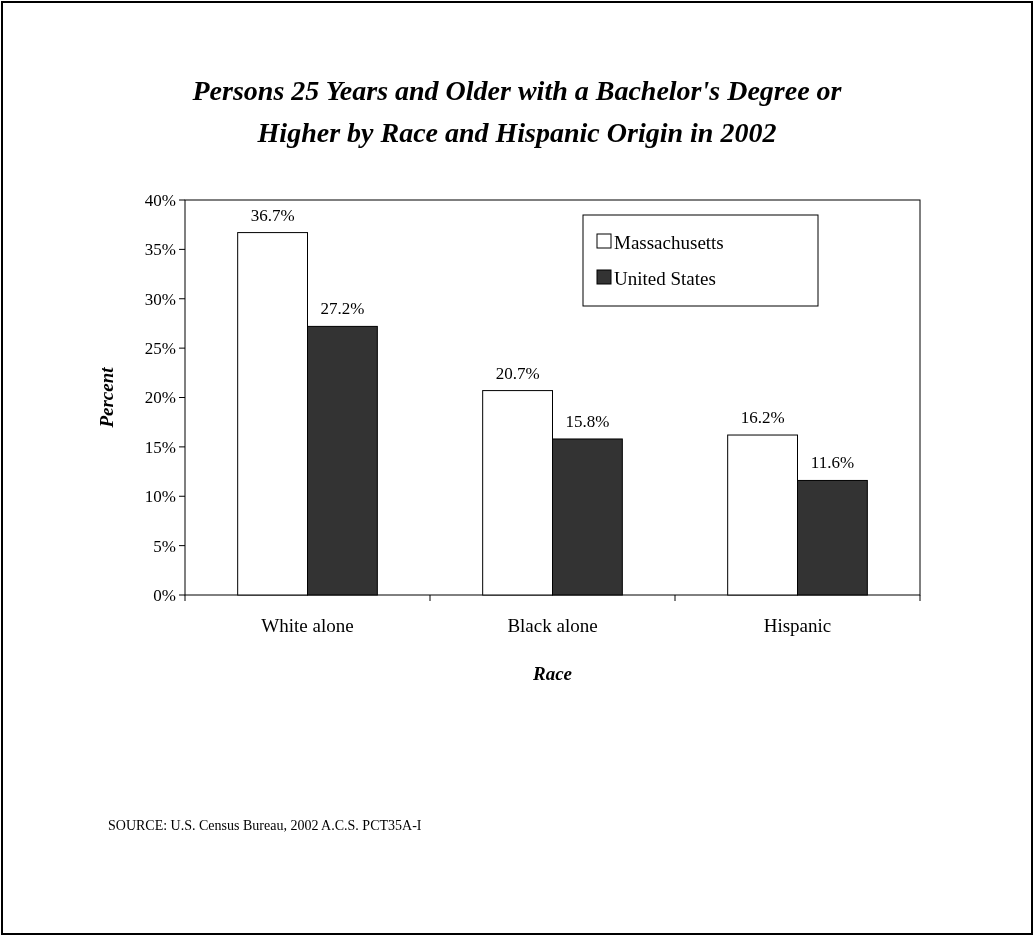 The width and height of the screenshot is (1034, 936). What do you see at coordinates (552, 625) in the screenshot?
I see `x-tick-label: Black alone` at bounding box center [552, 625].